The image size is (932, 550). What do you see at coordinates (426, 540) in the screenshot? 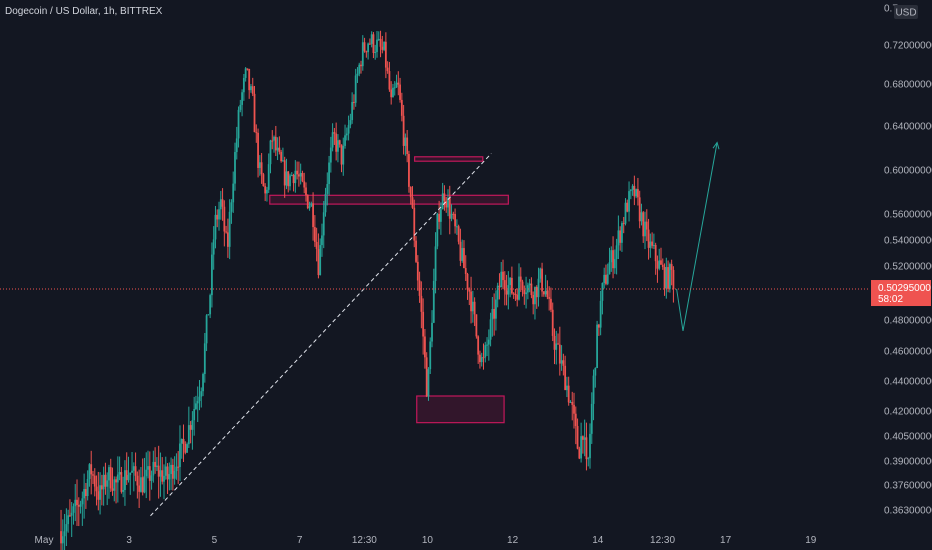
I see `time-axis: May 3 5 7 12:30 10 12 14 12:30 17 19` at bounding box center [426, 540].